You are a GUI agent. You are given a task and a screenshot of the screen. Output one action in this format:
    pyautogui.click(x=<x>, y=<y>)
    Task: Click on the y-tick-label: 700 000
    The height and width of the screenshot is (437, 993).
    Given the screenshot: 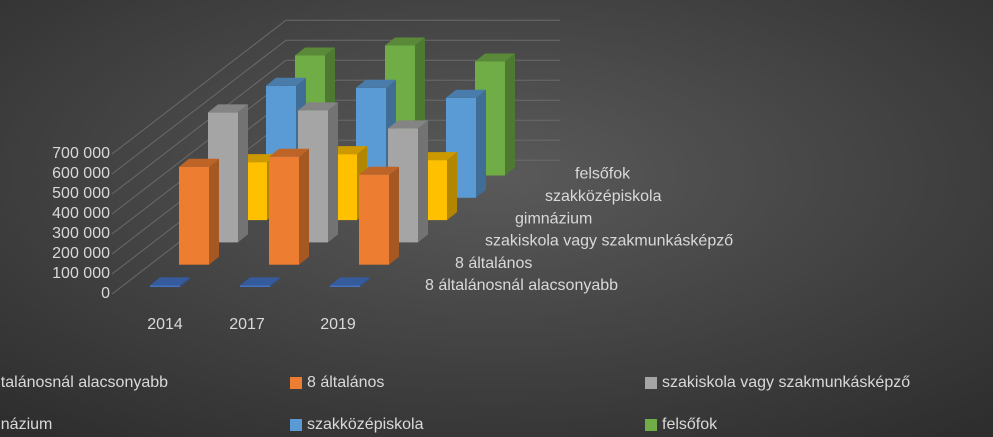 What is the action you would take?
    pyautogui.click(x=81, y=153)
    